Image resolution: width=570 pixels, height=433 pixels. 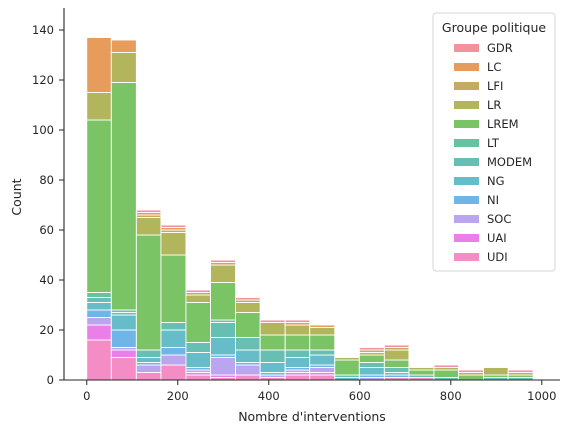 What do you see at coordinates (503, 124) in the screenshot?
I see `legend-label-lrem: LREM` at bounding box center [503, 124].